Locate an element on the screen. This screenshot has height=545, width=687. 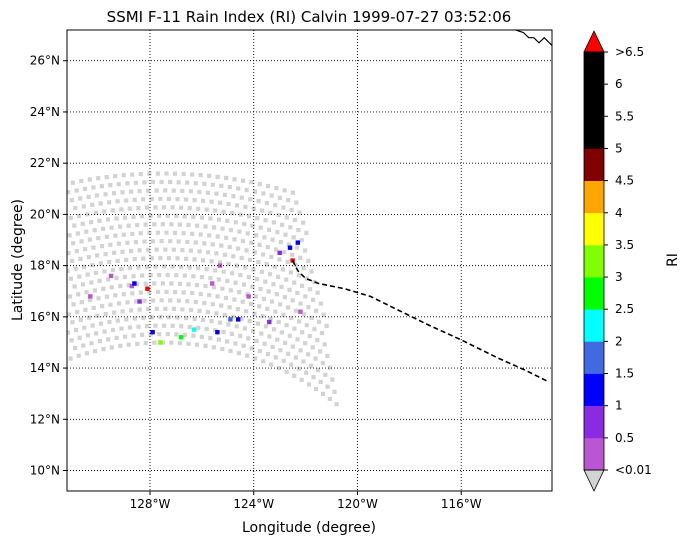
colorbar-under-triangle is located at coordinates (594, 480).